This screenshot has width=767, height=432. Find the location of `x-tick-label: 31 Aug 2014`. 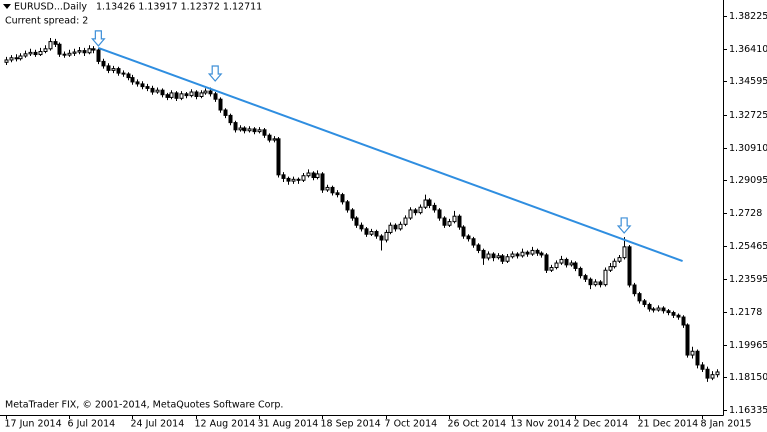

x-tick-label: 31 Aug 2014 is located at coordinates (288, 424).